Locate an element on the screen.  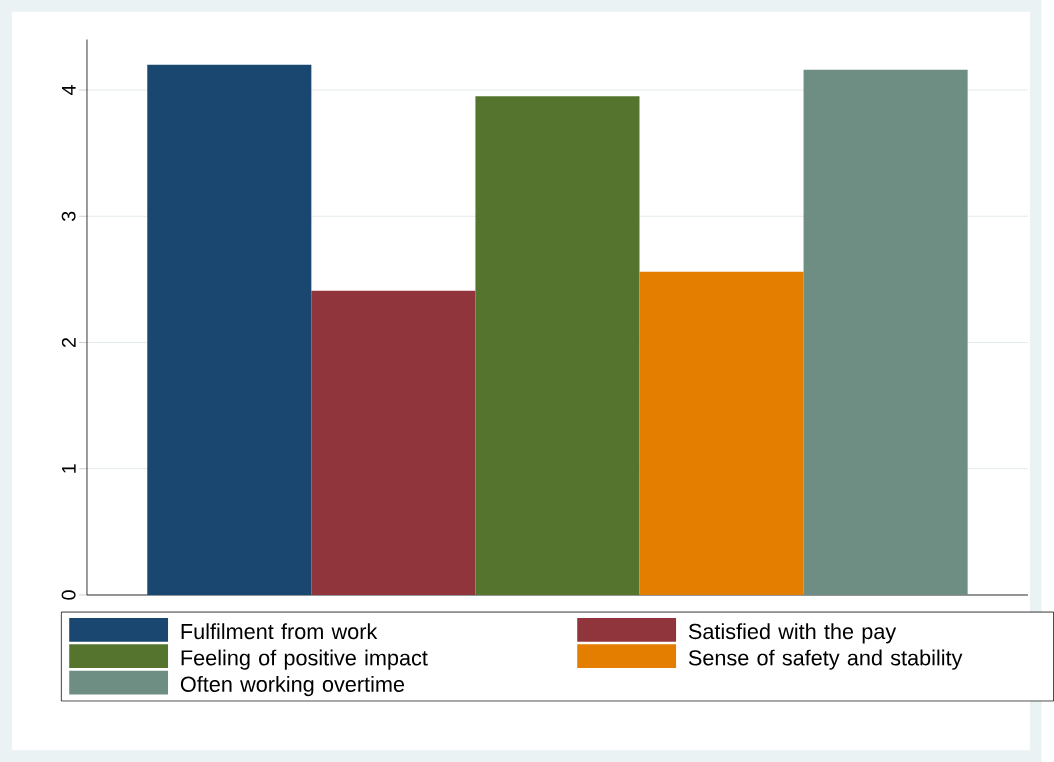
legend-label: Feeling of positive impact is located at coordinates (304, 659).